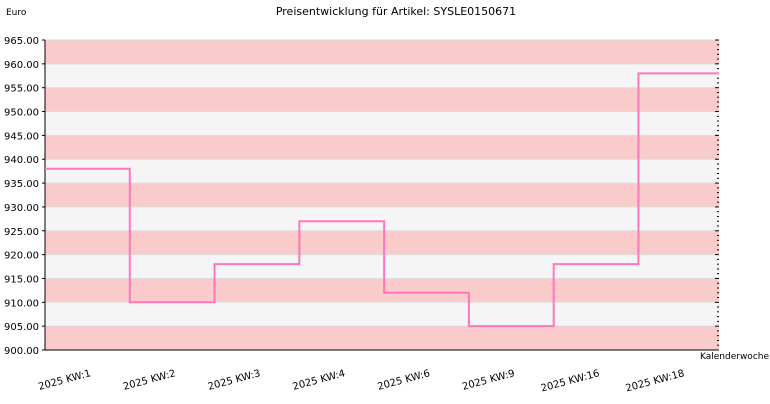 This screenshot has height=404, width=770. What do you see at coordinates (21, 184) in the screenshot?
I see `y-tick-label: 935.00` at bounding box center [21, 184].